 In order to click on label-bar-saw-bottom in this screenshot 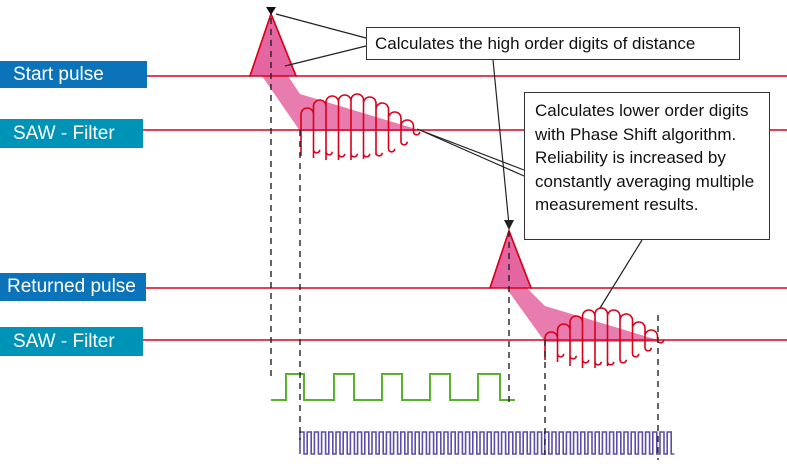, I will do `click(71, 341)`.